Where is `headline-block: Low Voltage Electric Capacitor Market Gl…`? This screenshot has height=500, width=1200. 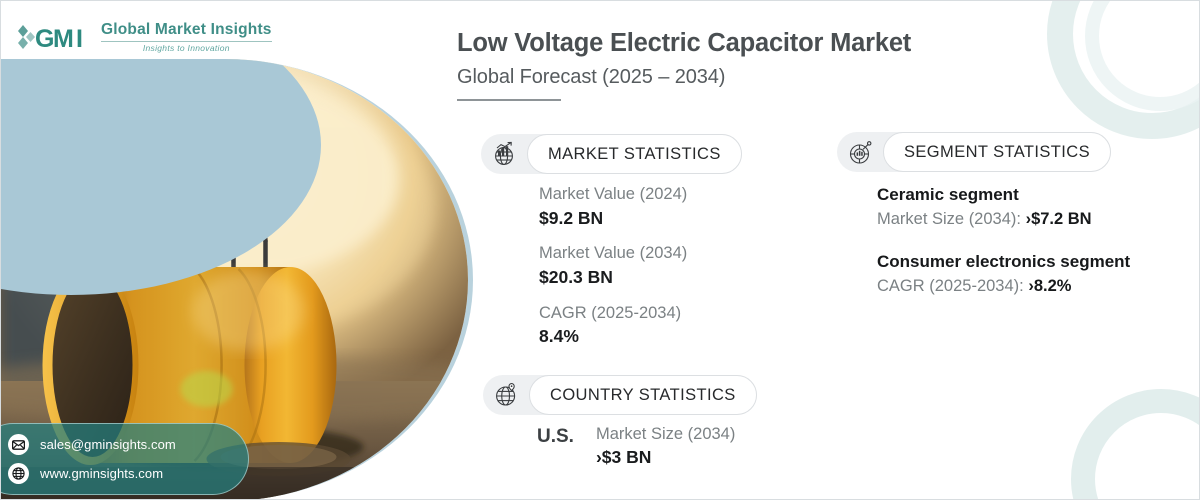 headline-block: Low Voltage Electric Capacitor Market Gl… is located at coordinates (684, 65).